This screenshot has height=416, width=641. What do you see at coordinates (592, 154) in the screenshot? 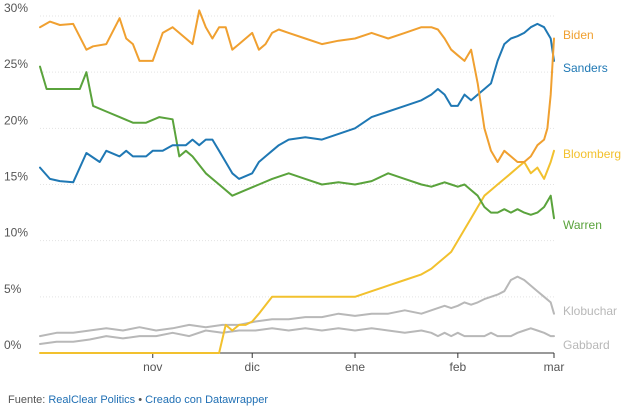
I see `series-label-bloomberg: Bloomberg` at bounding box center [592, 154].